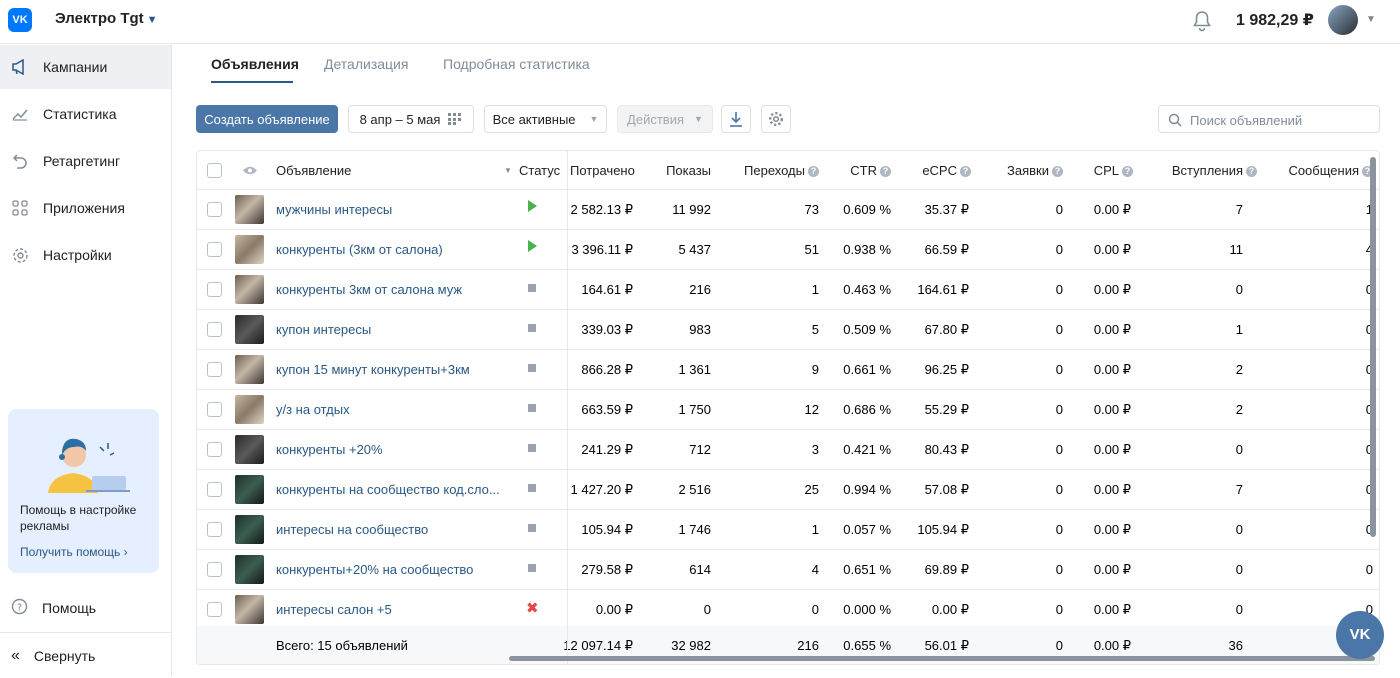  I want to click on col-cpl-label: CPL, so click(1106, 170).